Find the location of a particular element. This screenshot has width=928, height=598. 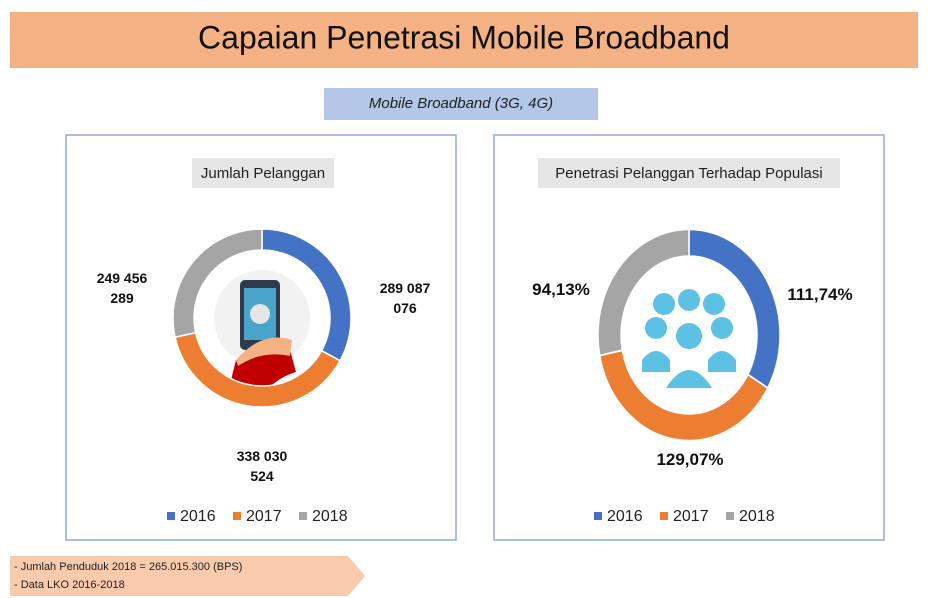

subtitle: Mobile Broadband (3G, 4G) is located at coordinates (461, 103).